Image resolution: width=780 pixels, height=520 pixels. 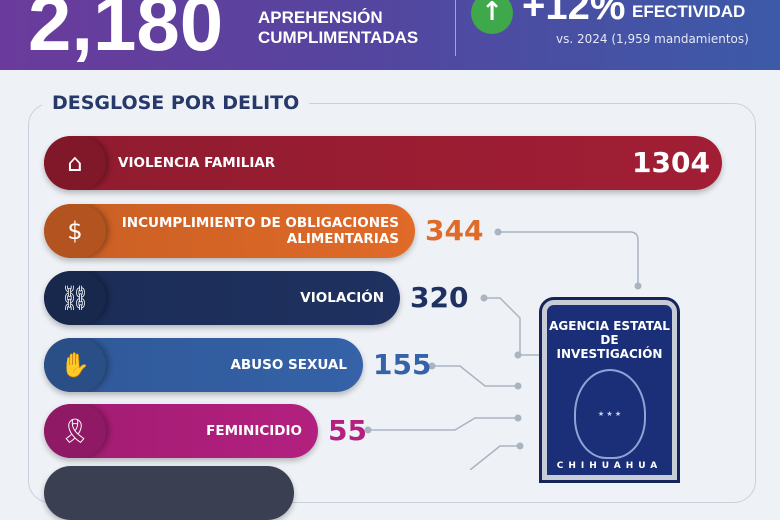 I want to click on bar-1: ⌂ VIOLENCIA FAMILIAR, so click(x=383, y=163).